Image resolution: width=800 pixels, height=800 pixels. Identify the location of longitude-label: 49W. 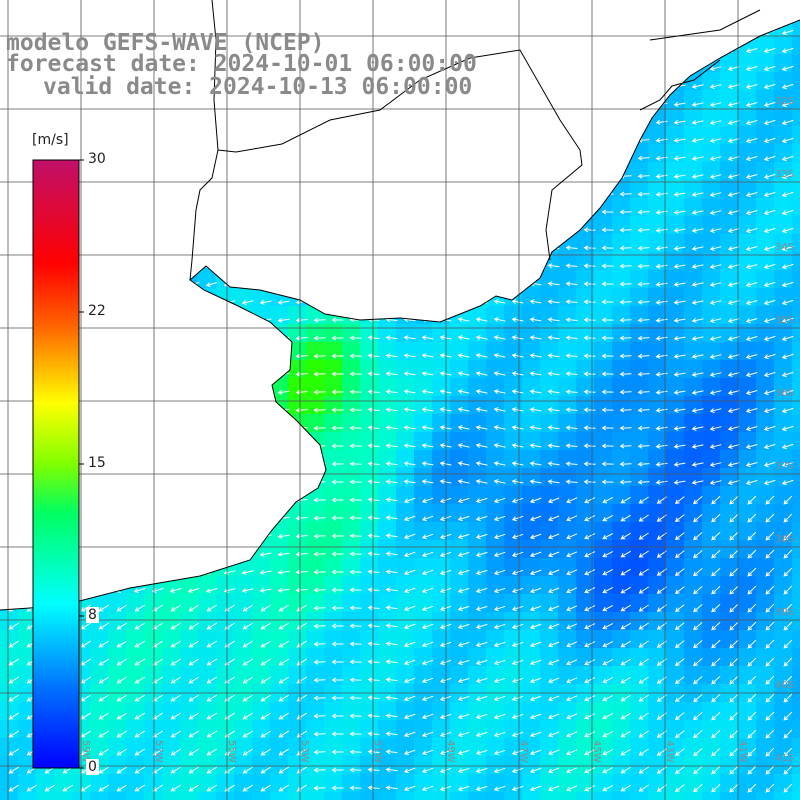
(450, 751).